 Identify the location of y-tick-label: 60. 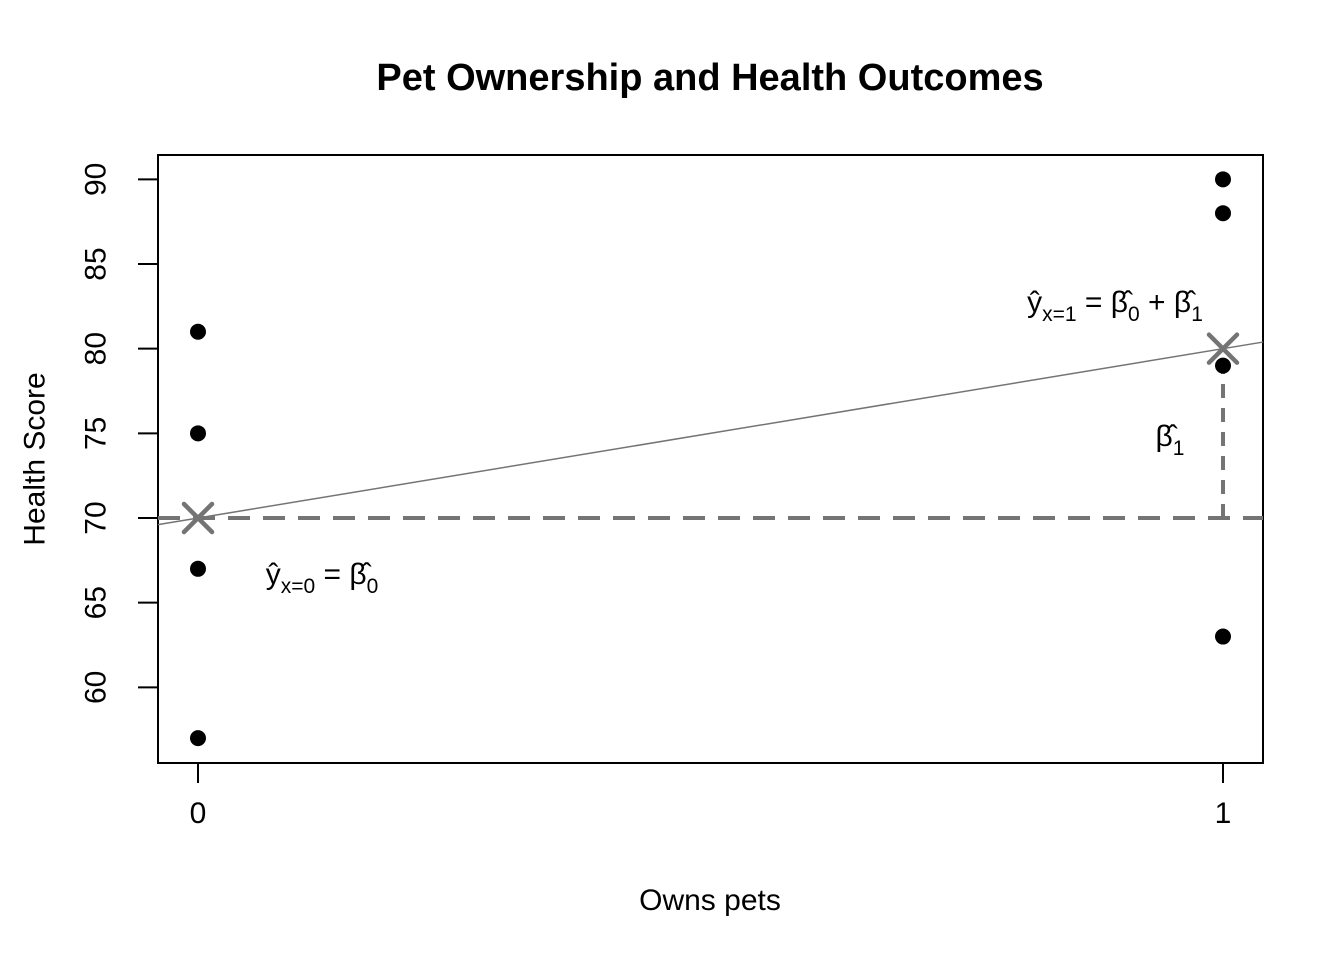
(96, 687).